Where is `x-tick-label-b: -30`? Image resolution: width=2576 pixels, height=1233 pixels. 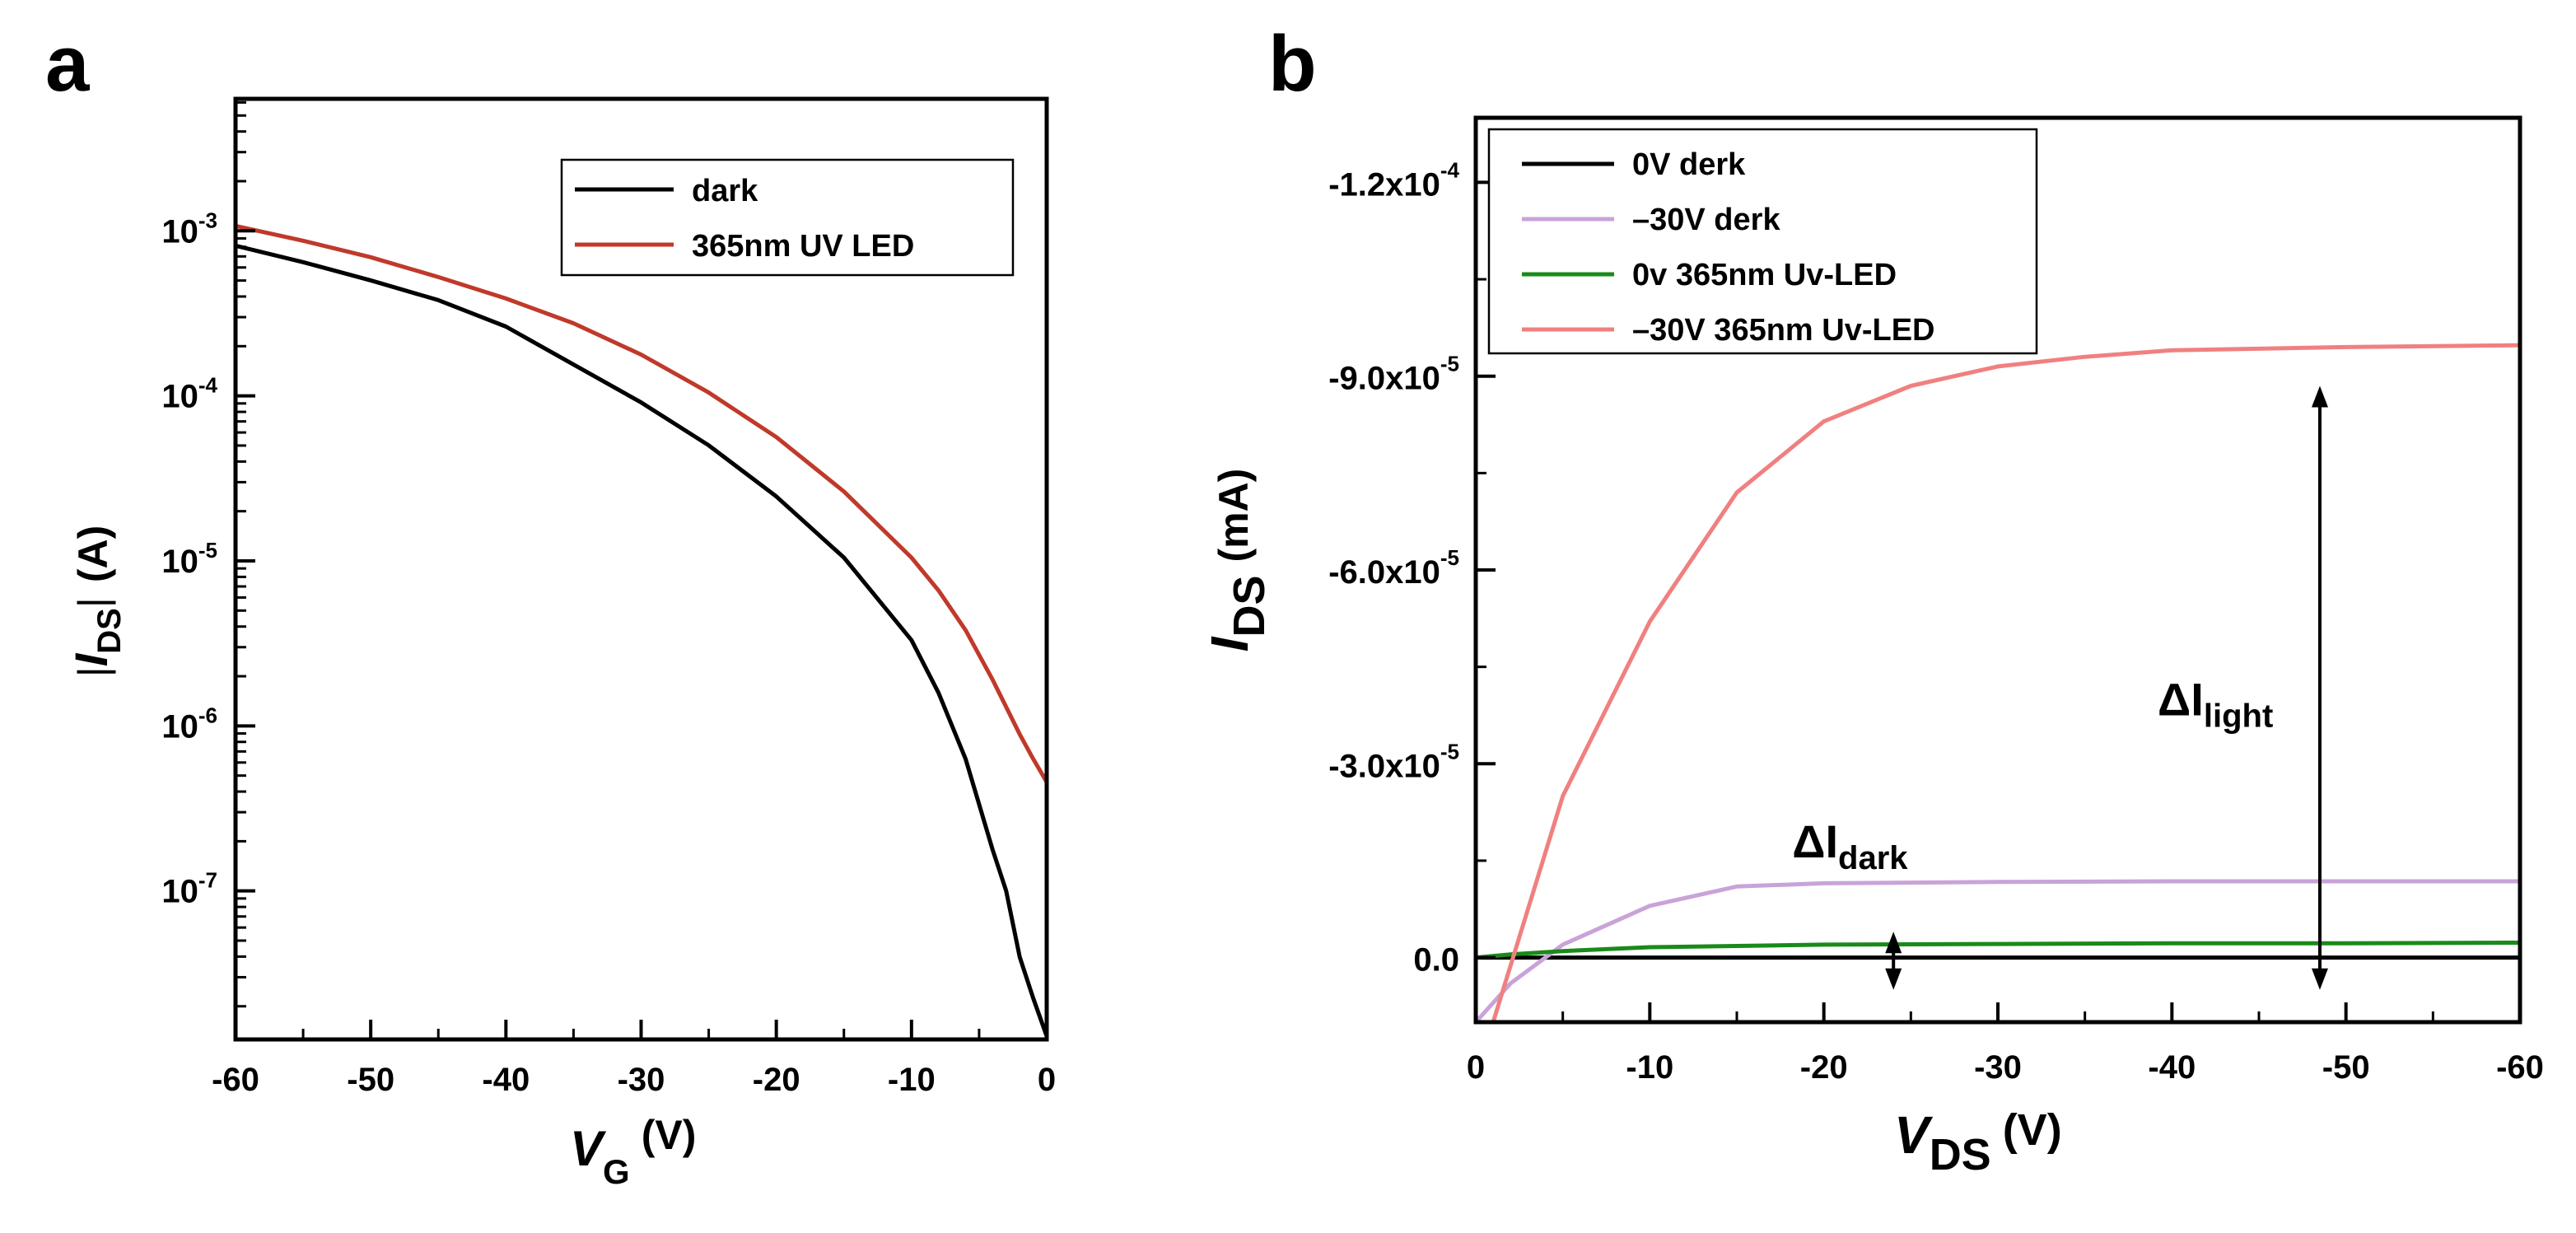
x-tick-label-b: -30 is located at coordinates (1998, 1067).